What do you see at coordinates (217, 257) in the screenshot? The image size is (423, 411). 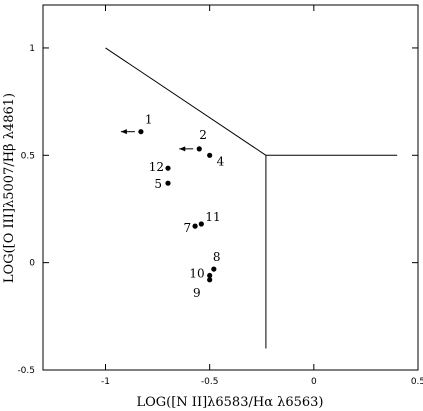 I see `point-label-8: 8` at bounding box center [217, 257].